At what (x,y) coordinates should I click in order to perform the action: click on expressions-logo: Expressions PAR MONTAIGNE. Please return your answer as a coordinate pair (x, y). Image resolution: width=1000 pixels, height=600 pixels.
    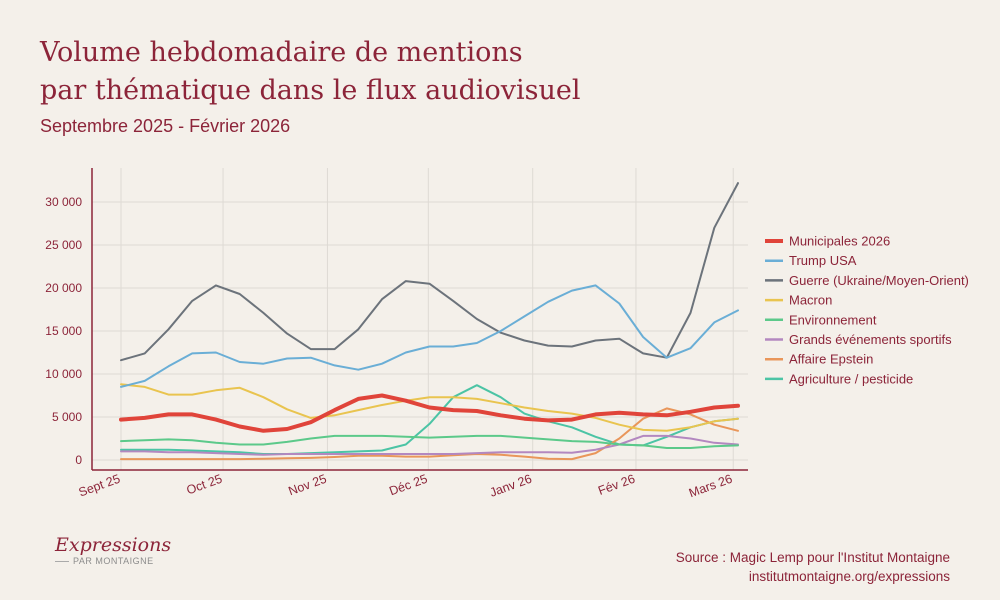
    Looking at the image, I should click on (113, 550).